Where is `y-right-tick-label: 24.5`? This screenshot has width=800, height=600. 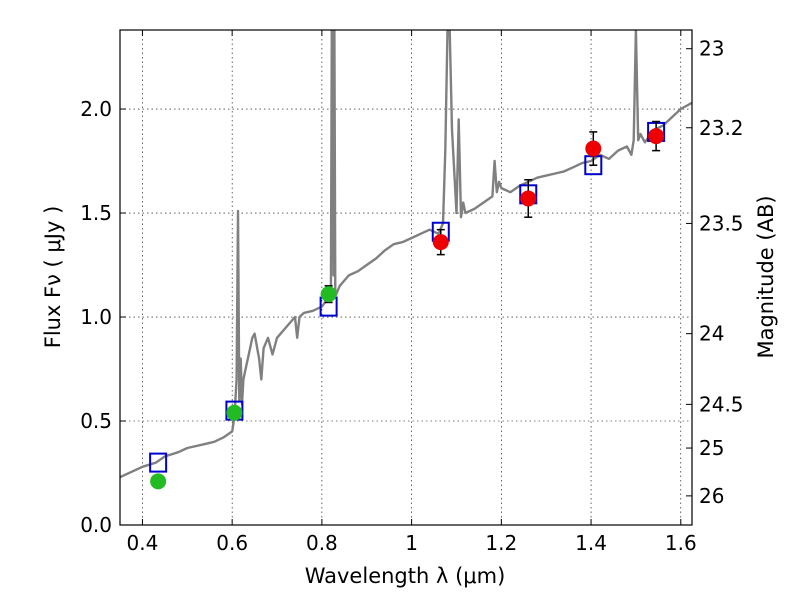
y-right-tick-label: 24.5 is located at coordinates (721, 404).